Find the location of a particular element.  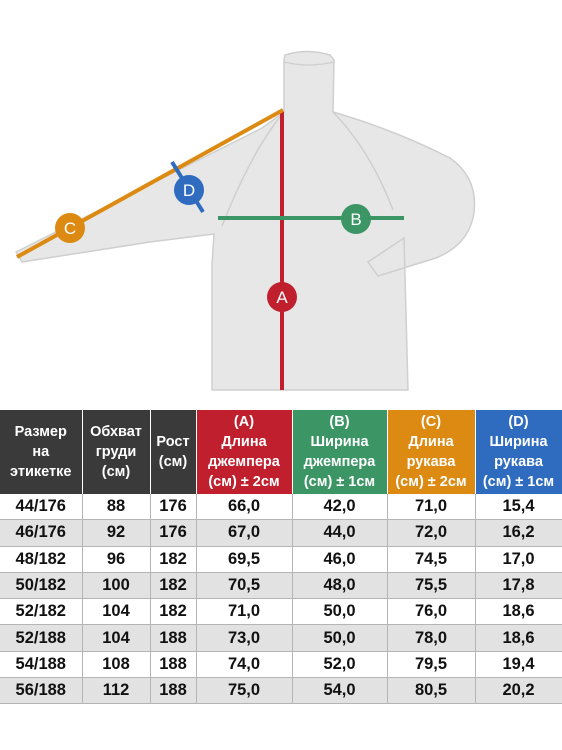

column-header-line: (C) is located at coordinates (431, 422).